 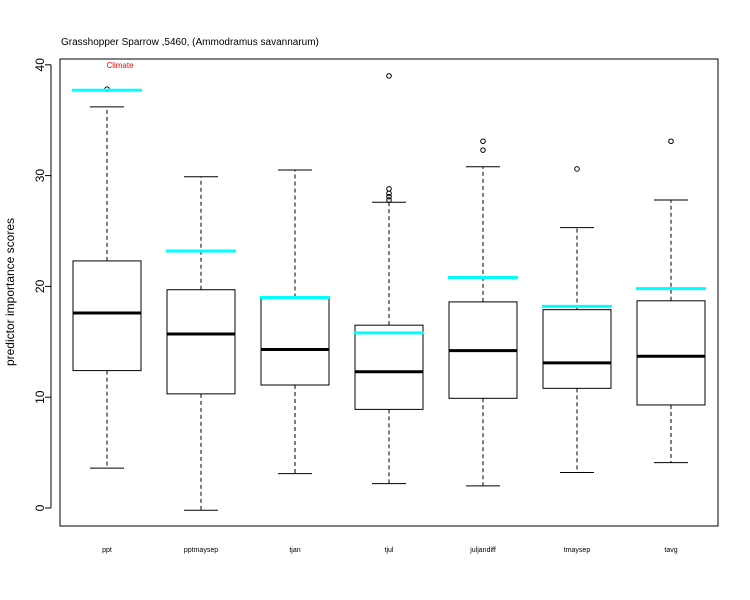 I want to click on y-tick-label: 0, so click(x=40, y=507).